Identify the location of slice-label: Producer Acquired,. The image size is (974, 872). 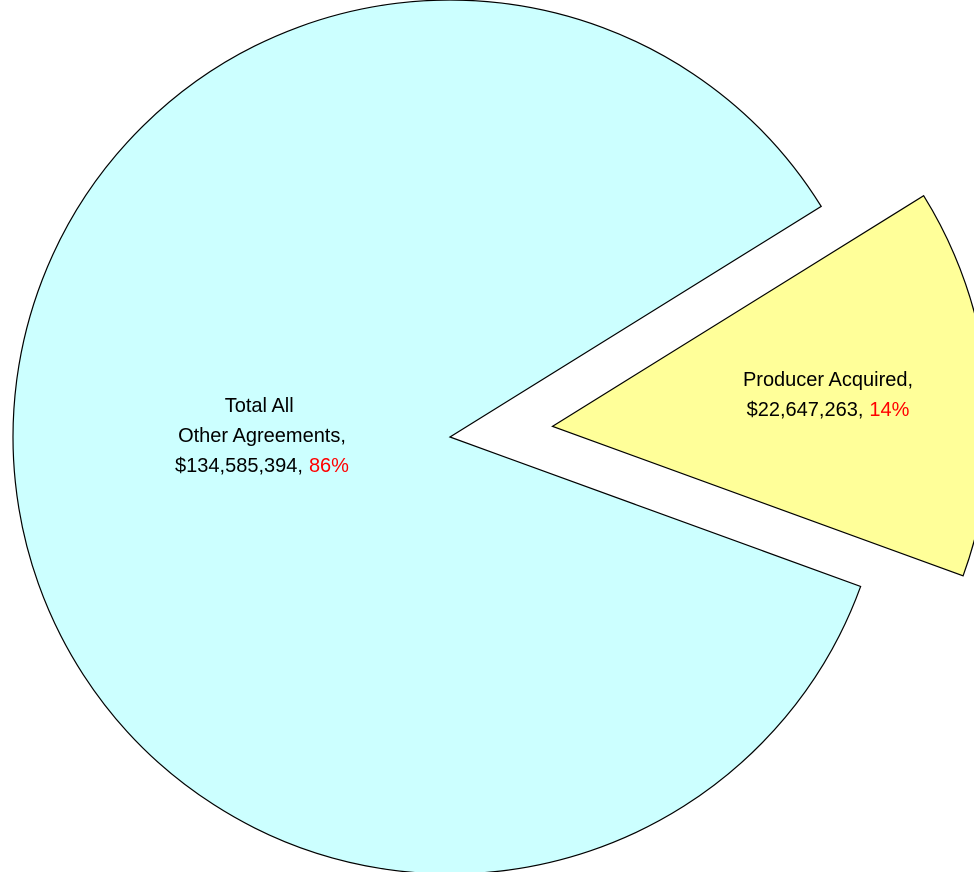
(828, 380).